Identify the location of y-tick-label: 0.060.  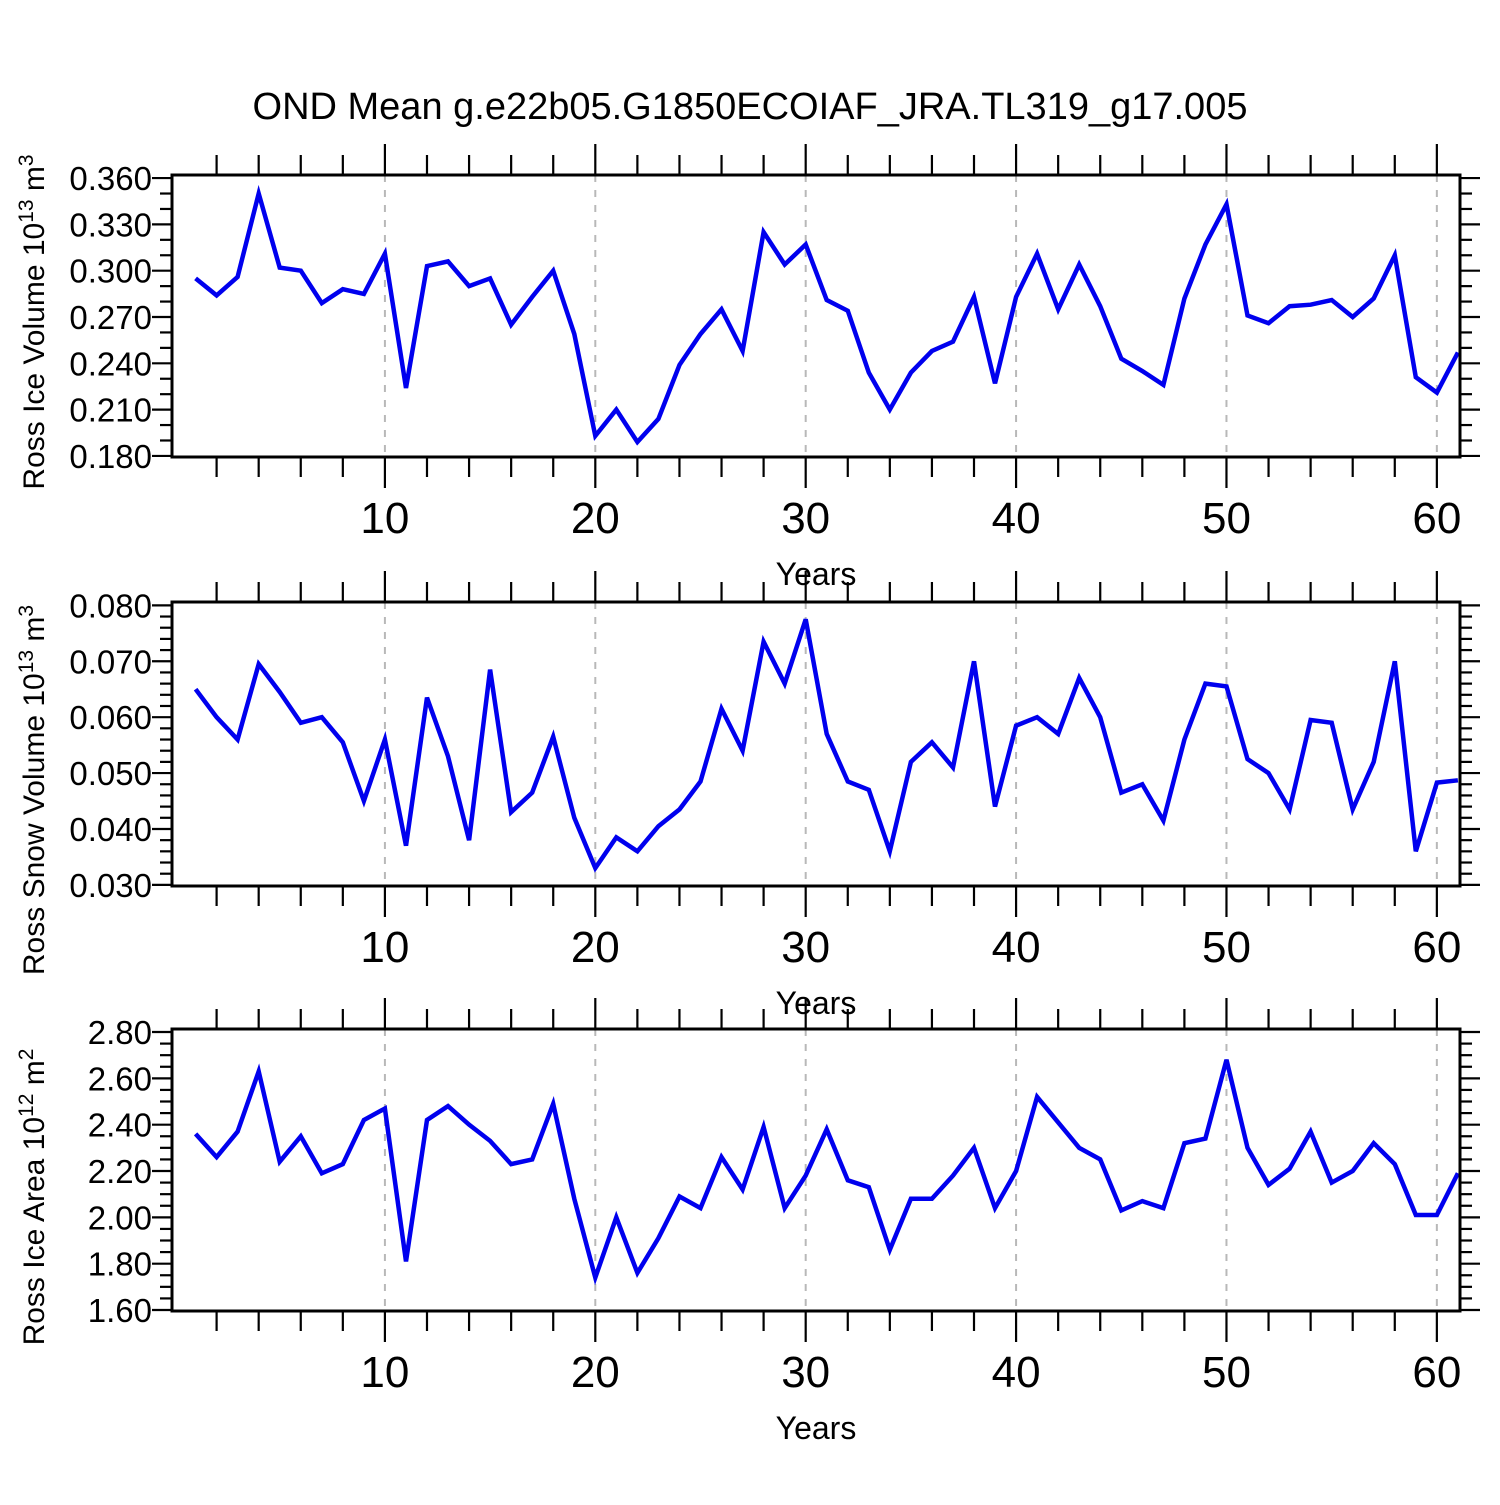
(110, 717).